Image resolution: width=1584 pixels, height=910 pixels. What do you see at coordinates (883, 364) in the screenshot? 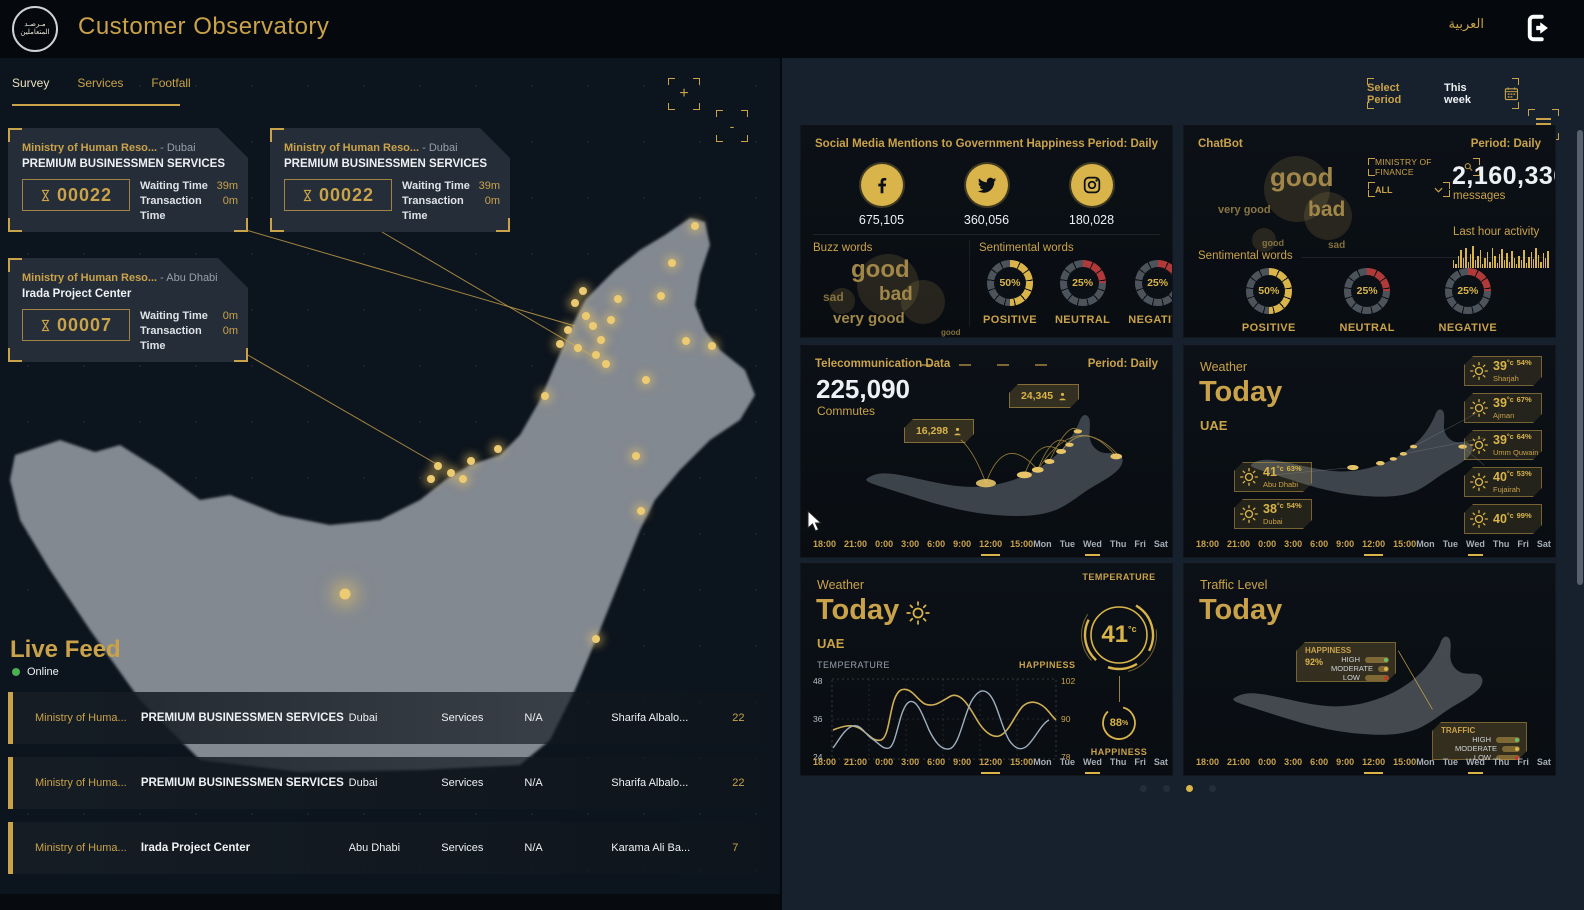
I see `card-title: Telecommunication Data` at bounding box center [883, 364].